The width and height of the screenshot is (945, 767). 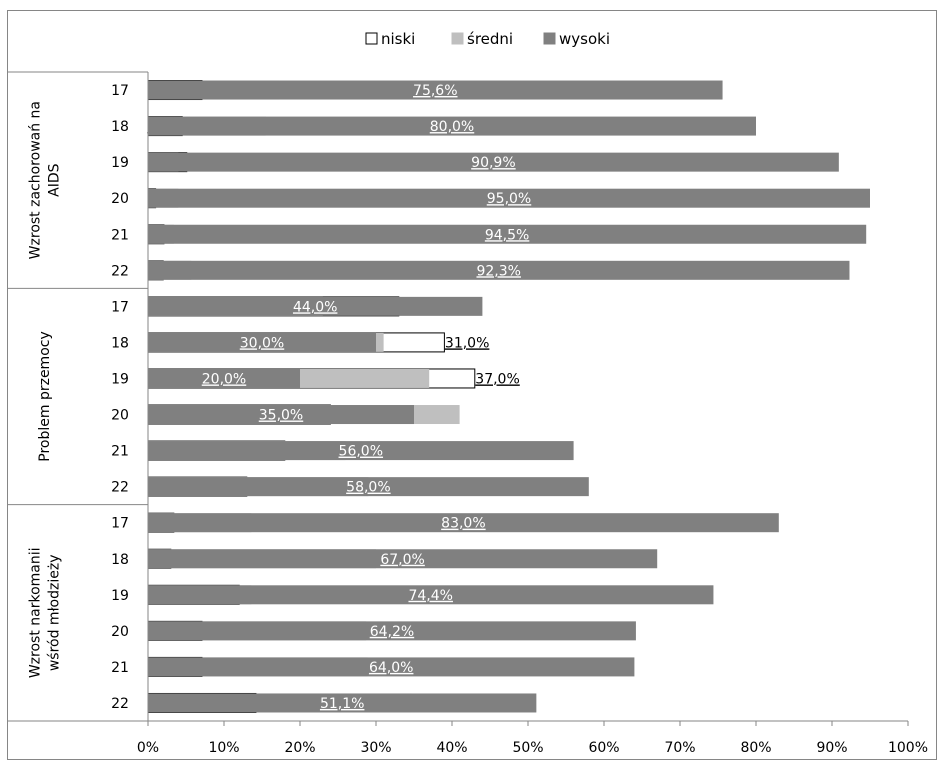 What do you see at coordinates (451, 748) in the screenshot?
I see `x-tick-label: 40%` at bounding box center [451, 748].